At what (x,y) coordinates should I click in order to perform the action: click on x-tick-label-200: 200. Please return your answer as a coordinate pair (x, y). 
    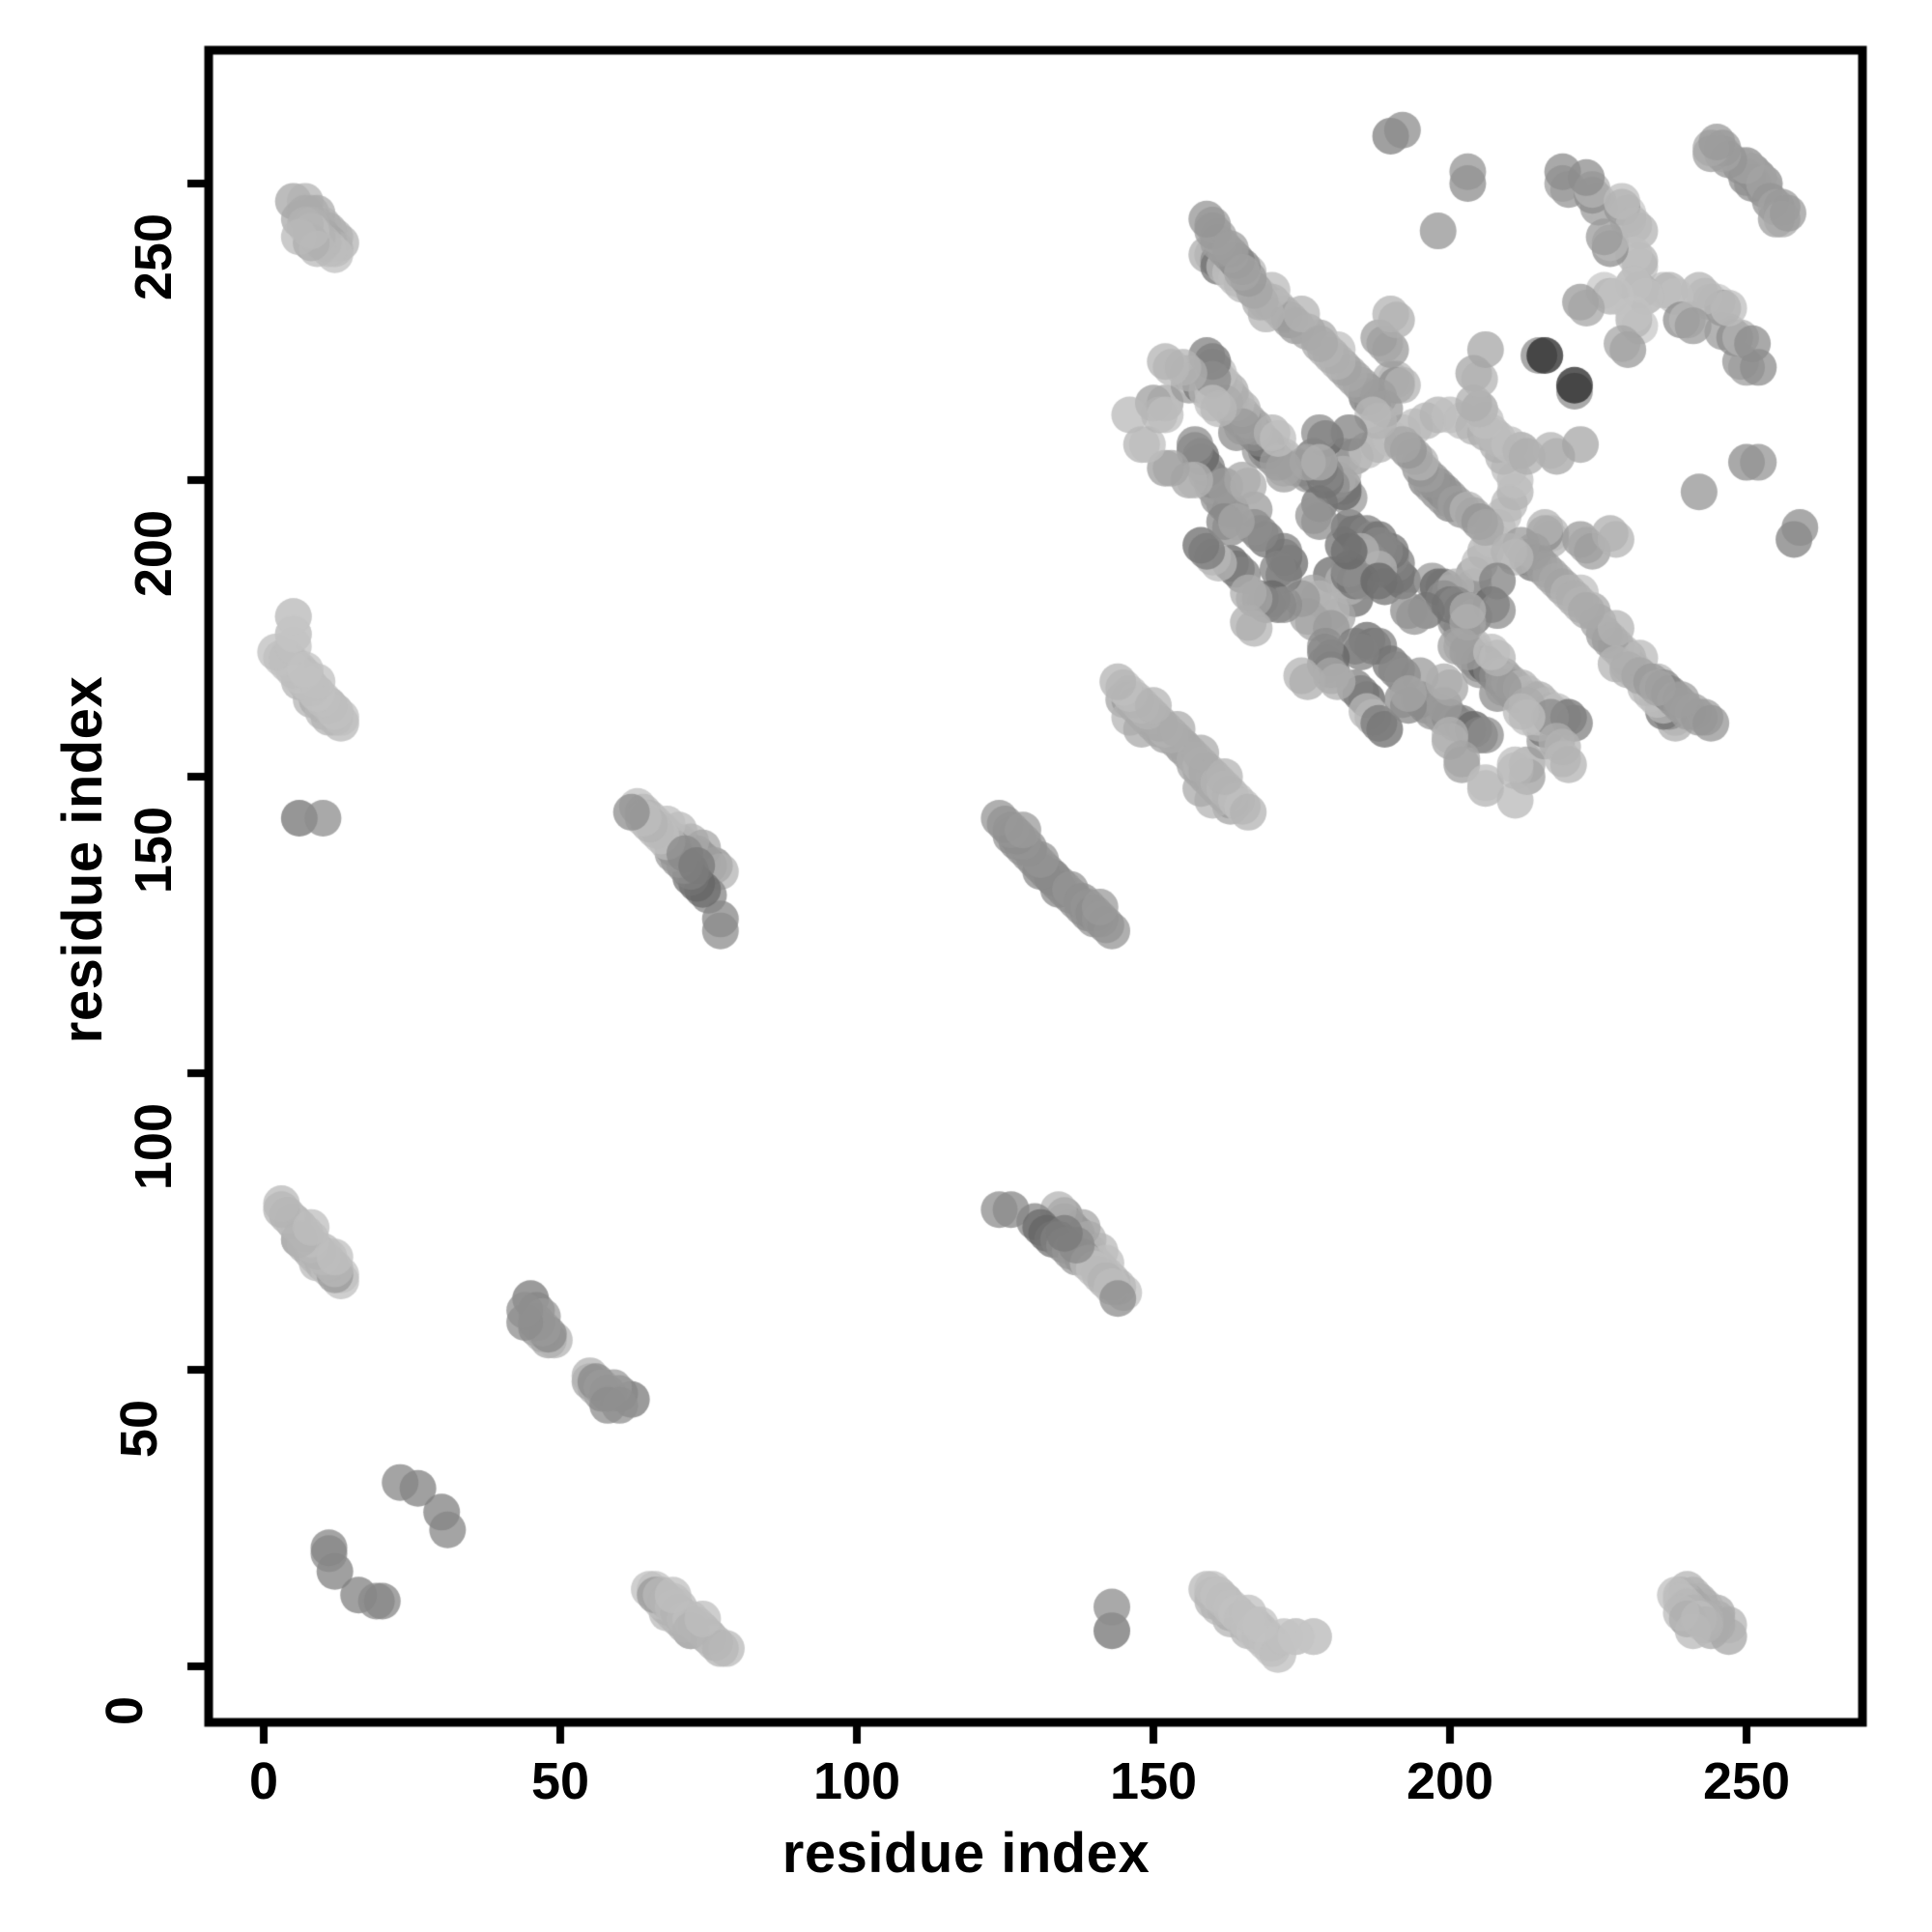
    Looking at the image, I should click on (1450, 1781).